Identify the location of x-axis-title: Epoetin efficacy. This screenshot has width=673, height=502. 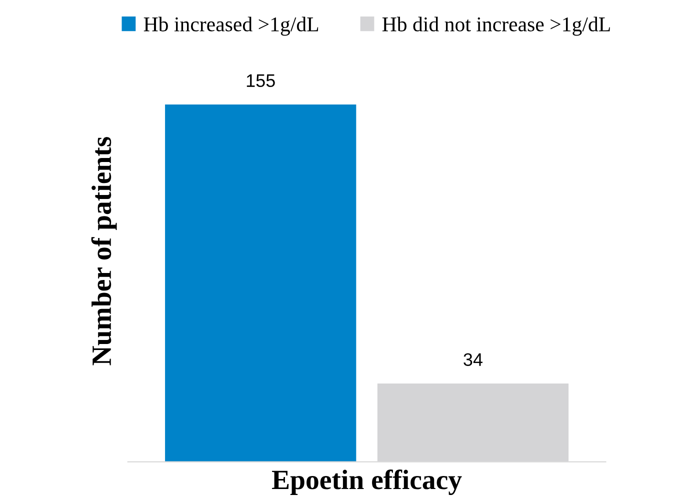
(367, 482).